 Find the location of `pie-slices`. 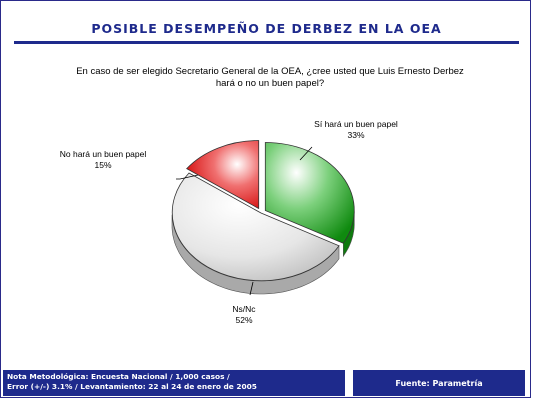

pie-slices is located at coordinates (263, 217).